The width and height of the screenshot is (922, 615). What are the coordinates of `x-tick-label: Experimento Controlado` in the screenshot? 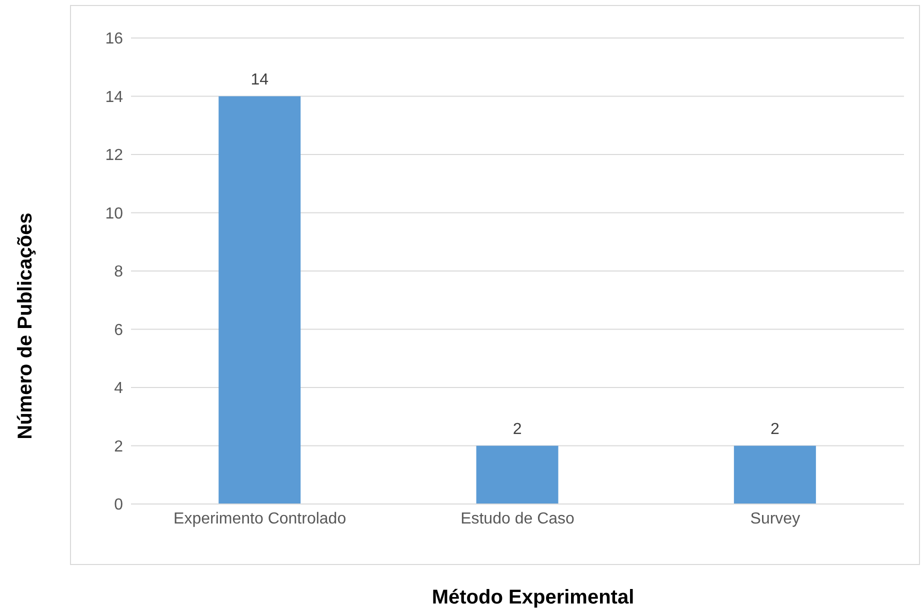 It's located at (260, 519).